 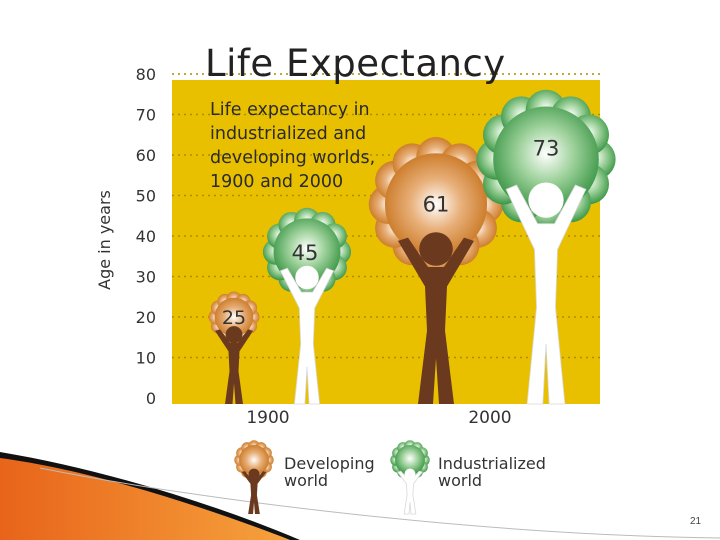 I want to click on bar-industrialized-1900, so click(x=307, y=251).